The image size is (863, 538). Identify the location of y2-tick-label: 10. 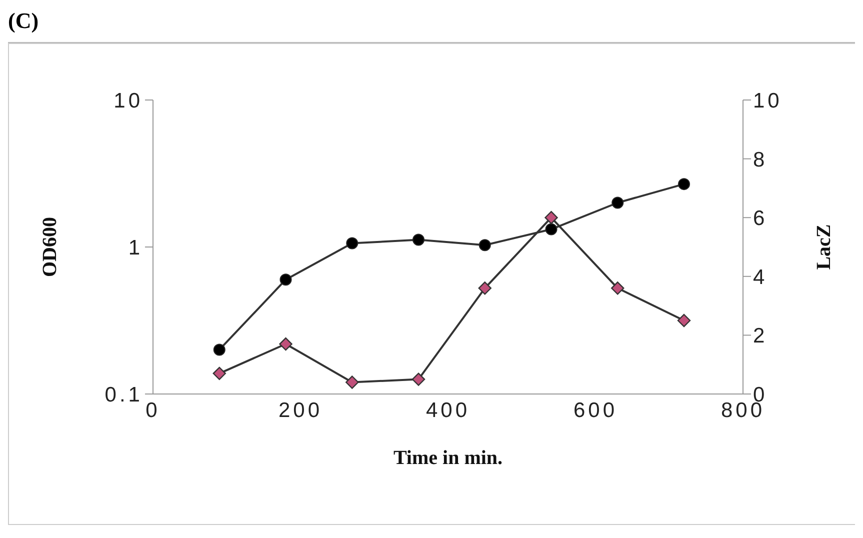
(767, 100).